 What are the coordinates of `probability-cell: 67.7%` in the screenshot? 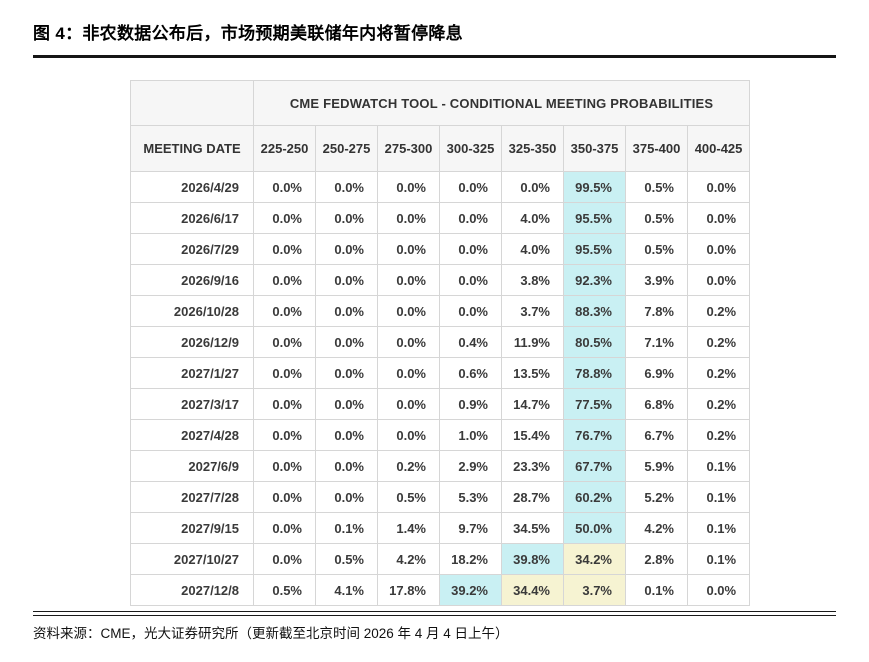 It's located at (594, 466).